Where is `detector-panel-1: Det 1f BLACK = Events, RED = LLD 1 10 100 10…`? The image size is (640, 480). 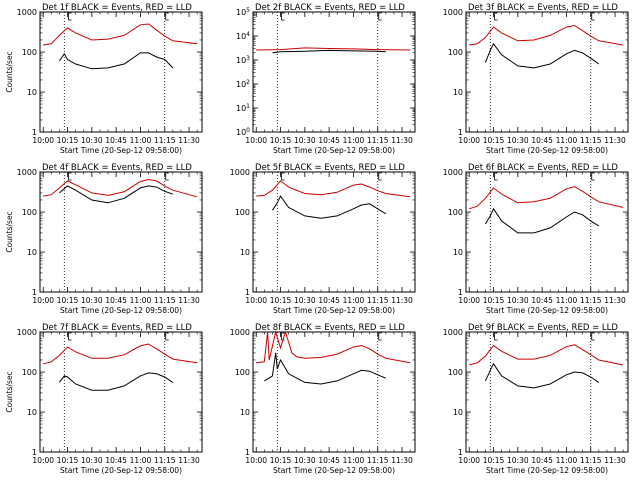
detector-panel-1: Det 1f BLACK = Events, RED = LLD 1 10 100 10… is located at coordinates (104, 79).